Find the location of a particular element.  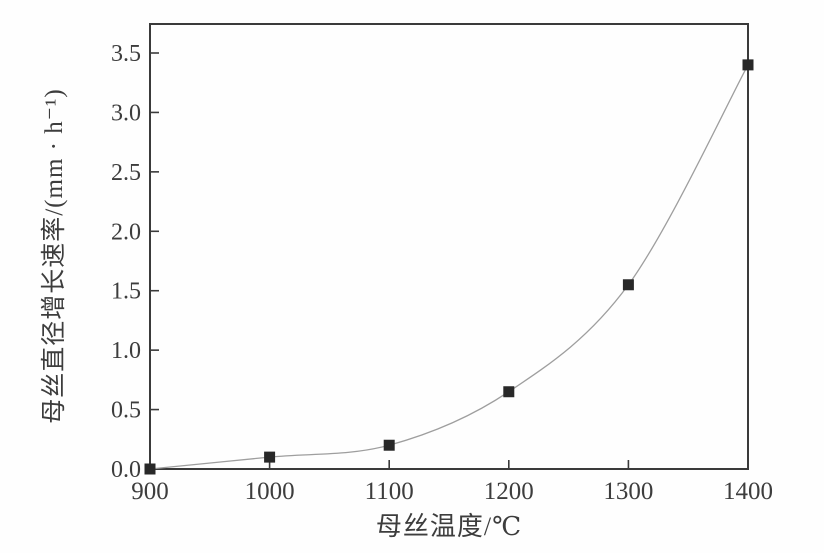

x-tick-label: 1400 is located at coordinates (748, 491).